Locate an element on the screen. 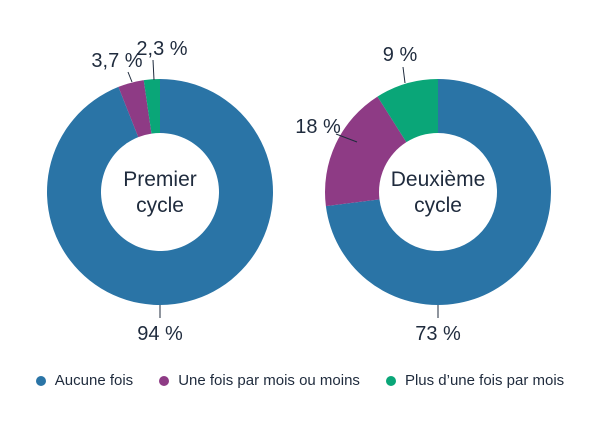 Image resolution: width=600 pixels, height=423 pixels. value-label: 94 % is located at coordinates (160, 334).